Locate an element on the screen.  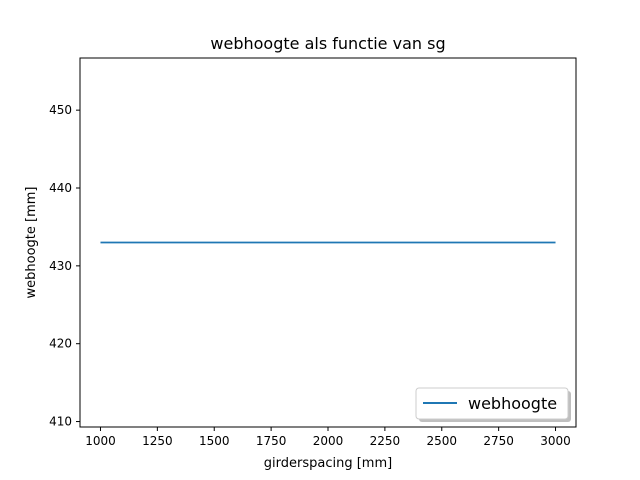
y-tick-label: 420 is located at coordinates (60, 344).